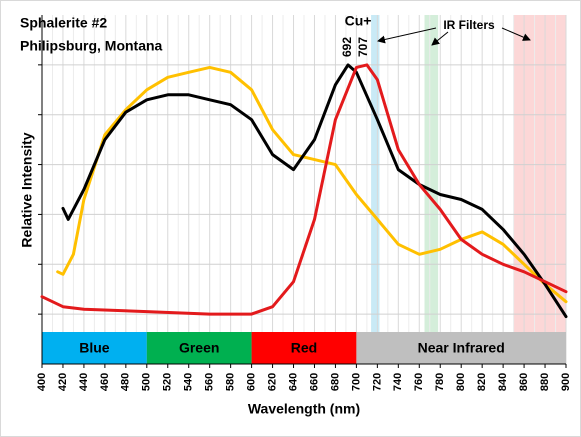 The width and height of the screenshot is (581, 437). I want to click on x-tick-label: 560, so click(210, 382).